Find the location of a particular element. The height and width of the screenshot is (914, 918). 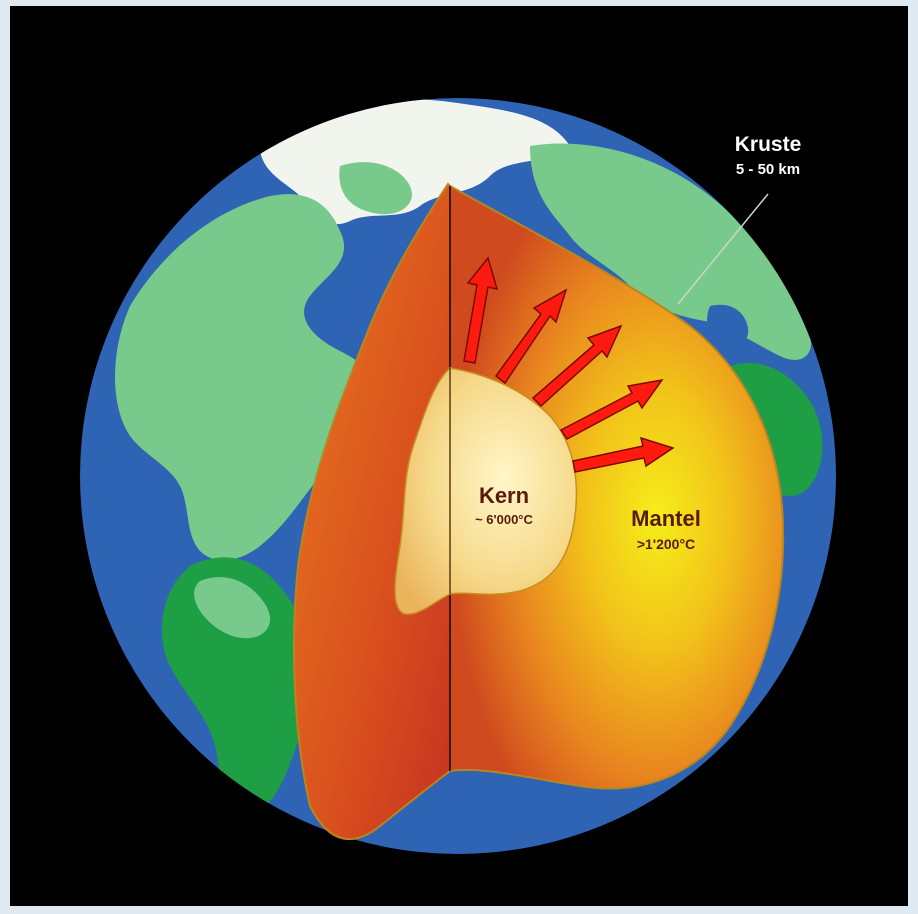

arctic-islands is located at coordinates (375, 188).